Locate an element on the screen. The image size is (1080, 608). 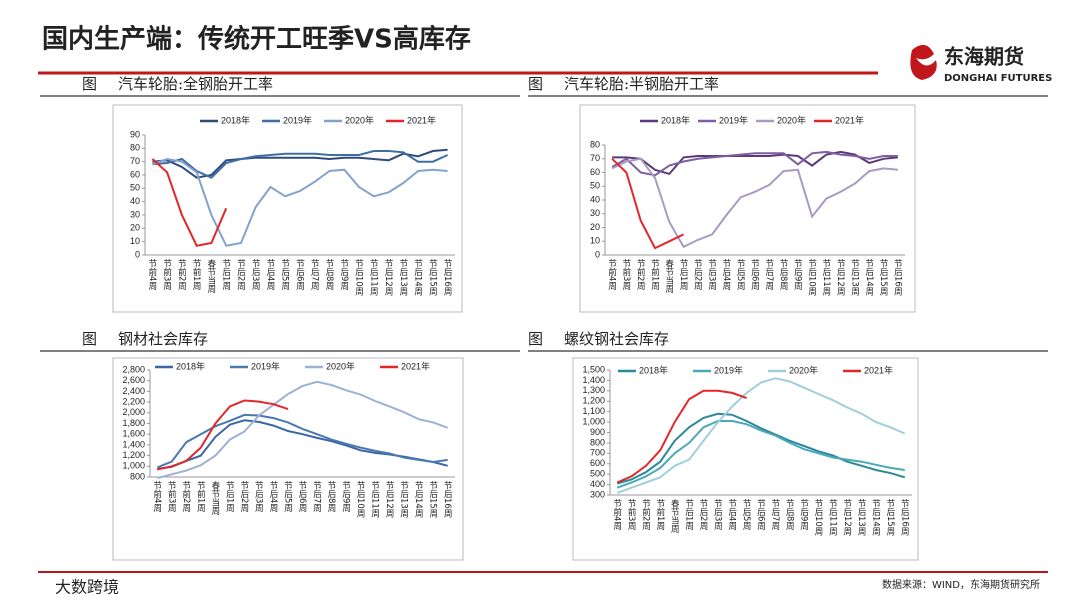
y-tick-label: 300 is located at coordinates (597, 494).